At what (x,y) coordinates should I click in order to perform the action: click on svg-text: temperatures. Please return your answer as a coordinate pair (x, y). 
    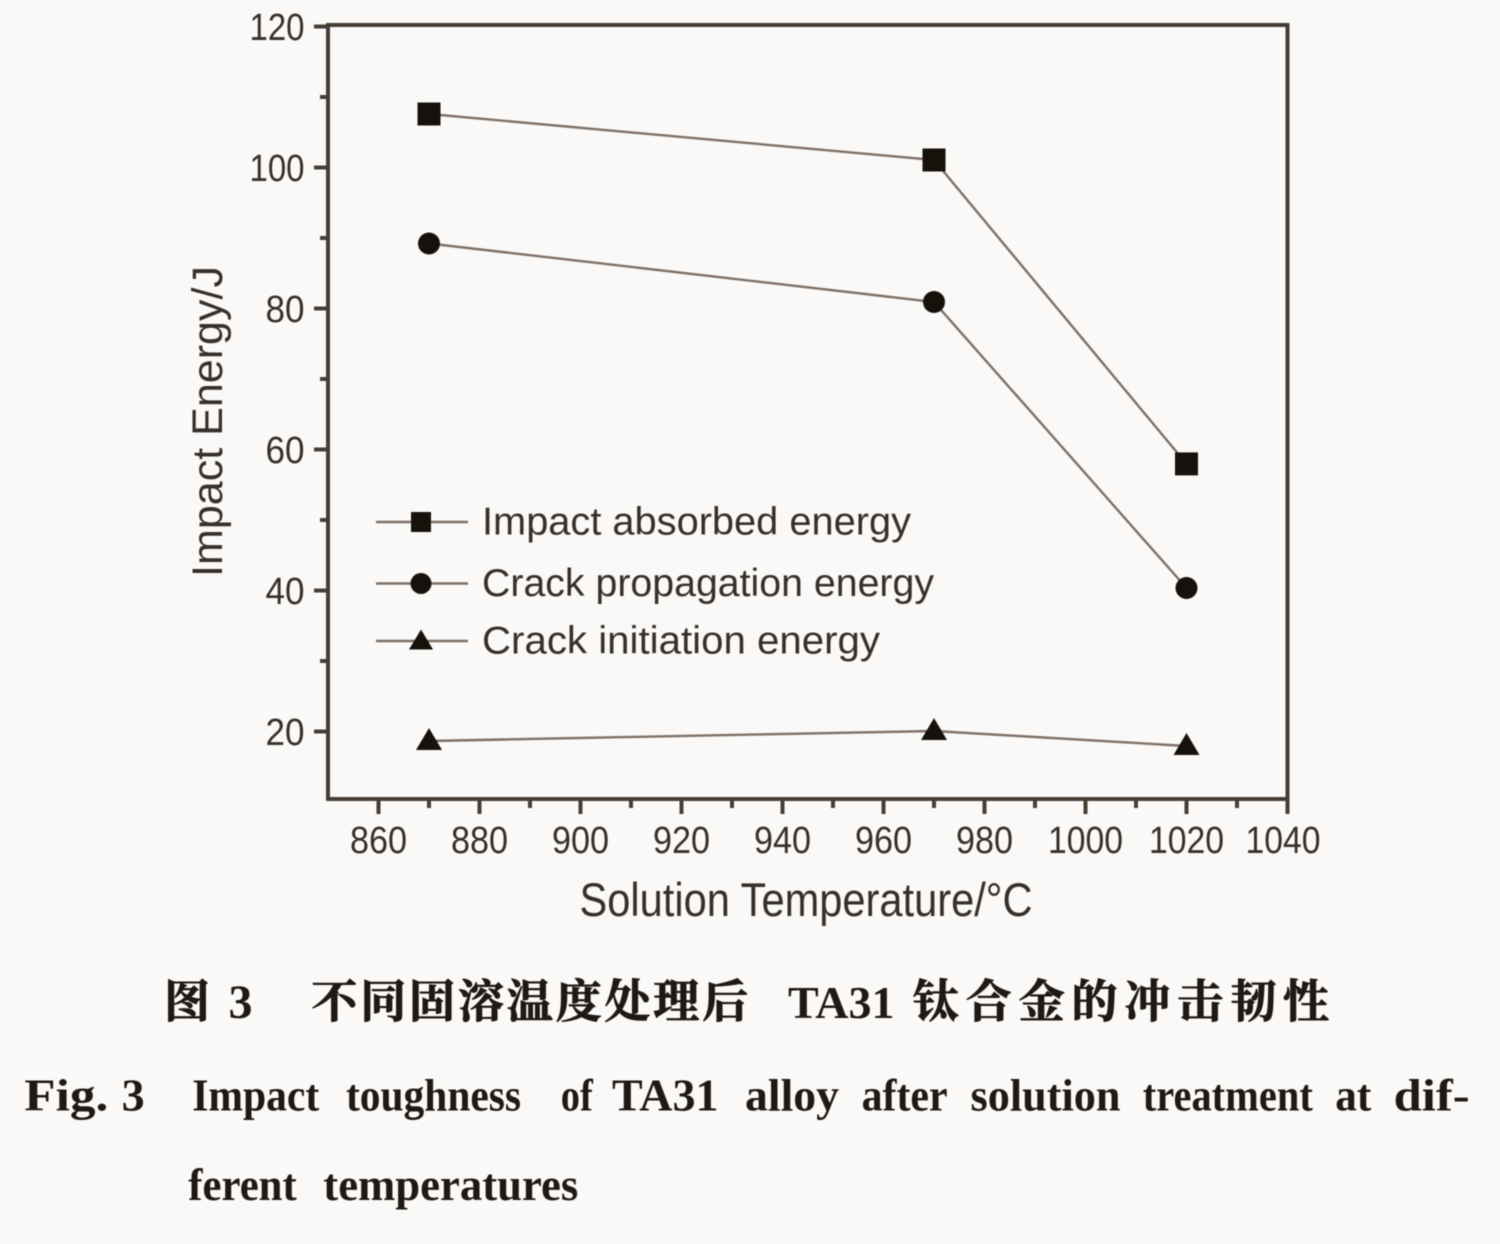
    Looking at the image, I should click on (450, 1184).